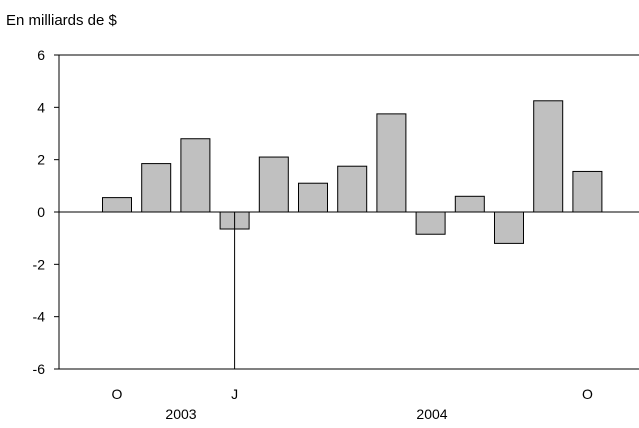 The image size is (639, 428). I want to click on y-tick-label: -4, so click(39, 317).